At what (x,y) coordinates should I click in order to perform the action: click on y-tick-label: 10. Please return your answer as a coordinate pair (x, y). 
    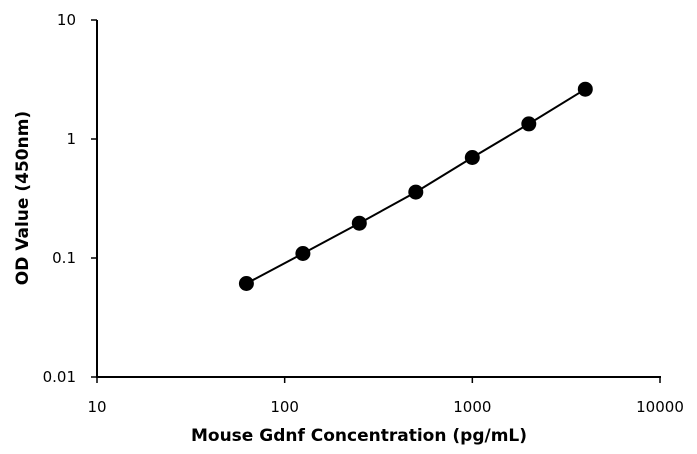
    Looking at the image, I should click on (66, 20).